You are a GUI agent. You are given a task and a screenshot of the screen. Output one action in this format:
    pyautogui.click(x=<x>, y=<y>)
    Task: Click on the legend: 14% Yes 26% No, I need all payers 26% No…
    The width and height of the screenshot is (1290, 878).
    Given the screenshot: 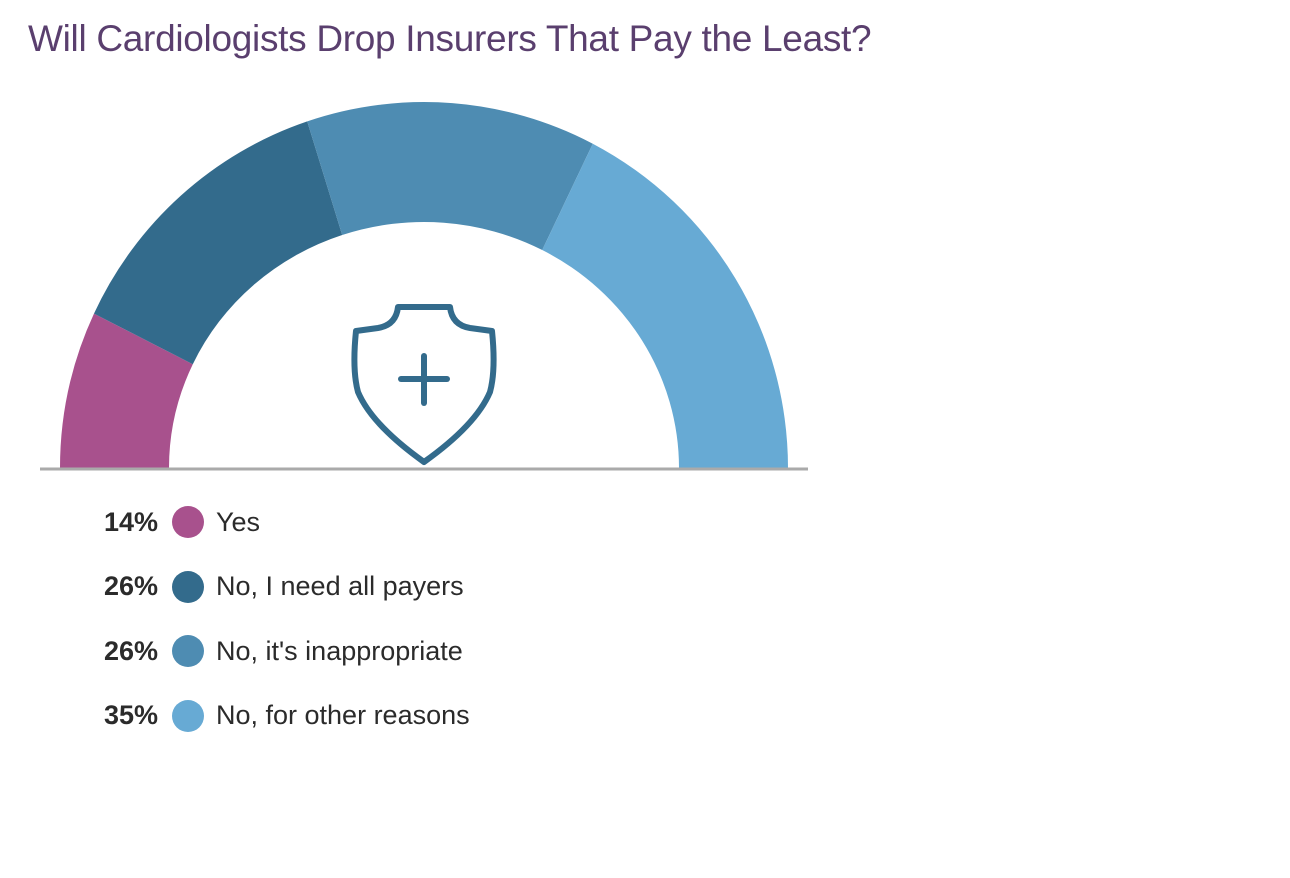 What is the action you would take?
    pyautogui.click(x=280, y=619)
    